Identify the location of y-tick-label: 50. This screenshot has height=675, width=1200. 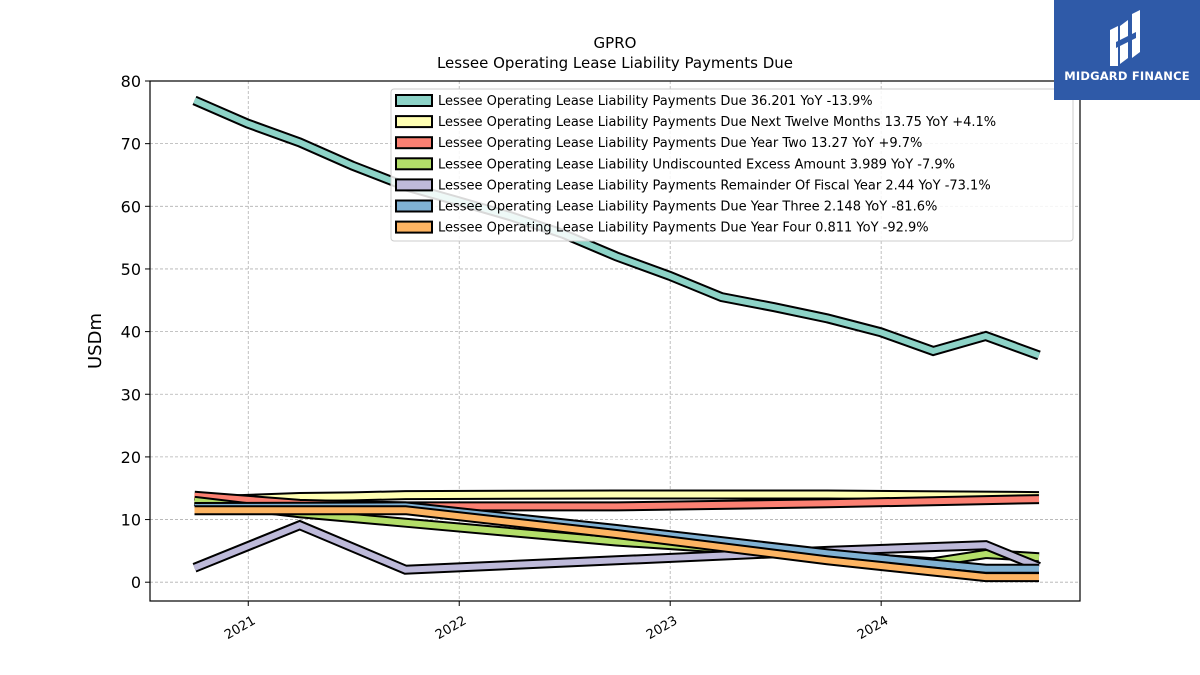
(131, 269).